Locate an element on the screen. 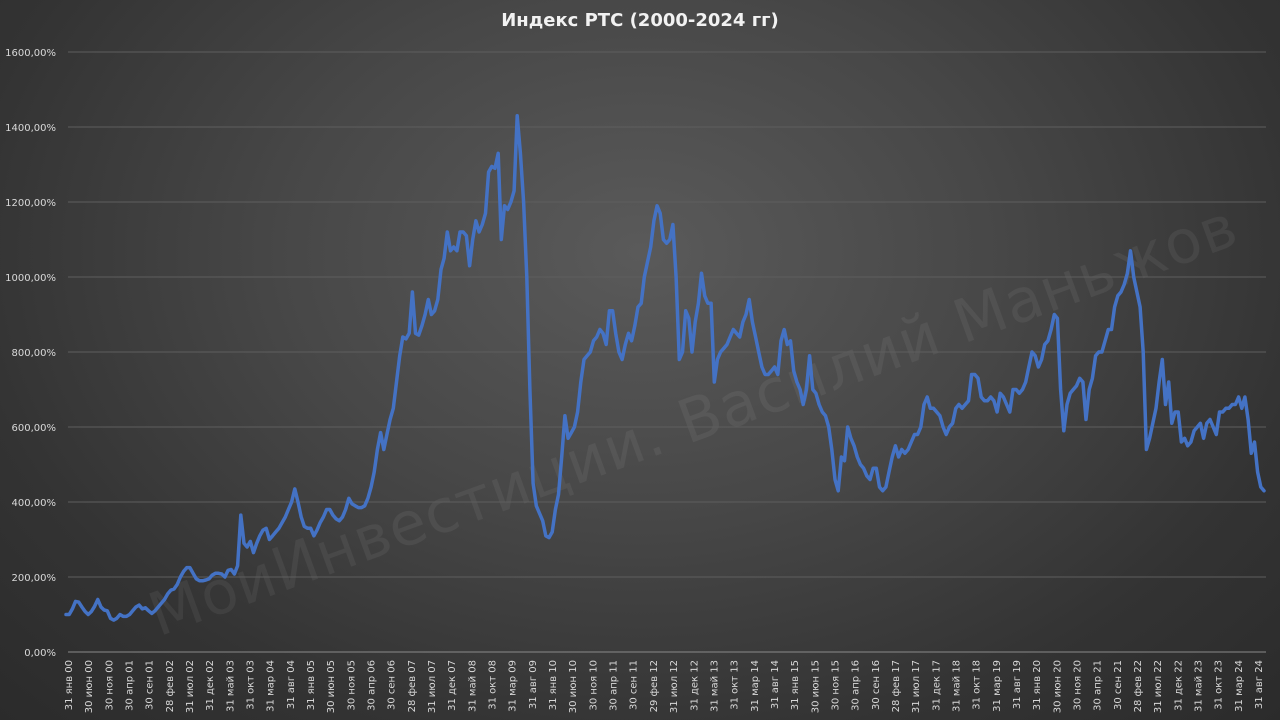 This screenshot has width=1280, height=720. x-tick-label: 31 май 23 is located at coordinates (1198, 686).